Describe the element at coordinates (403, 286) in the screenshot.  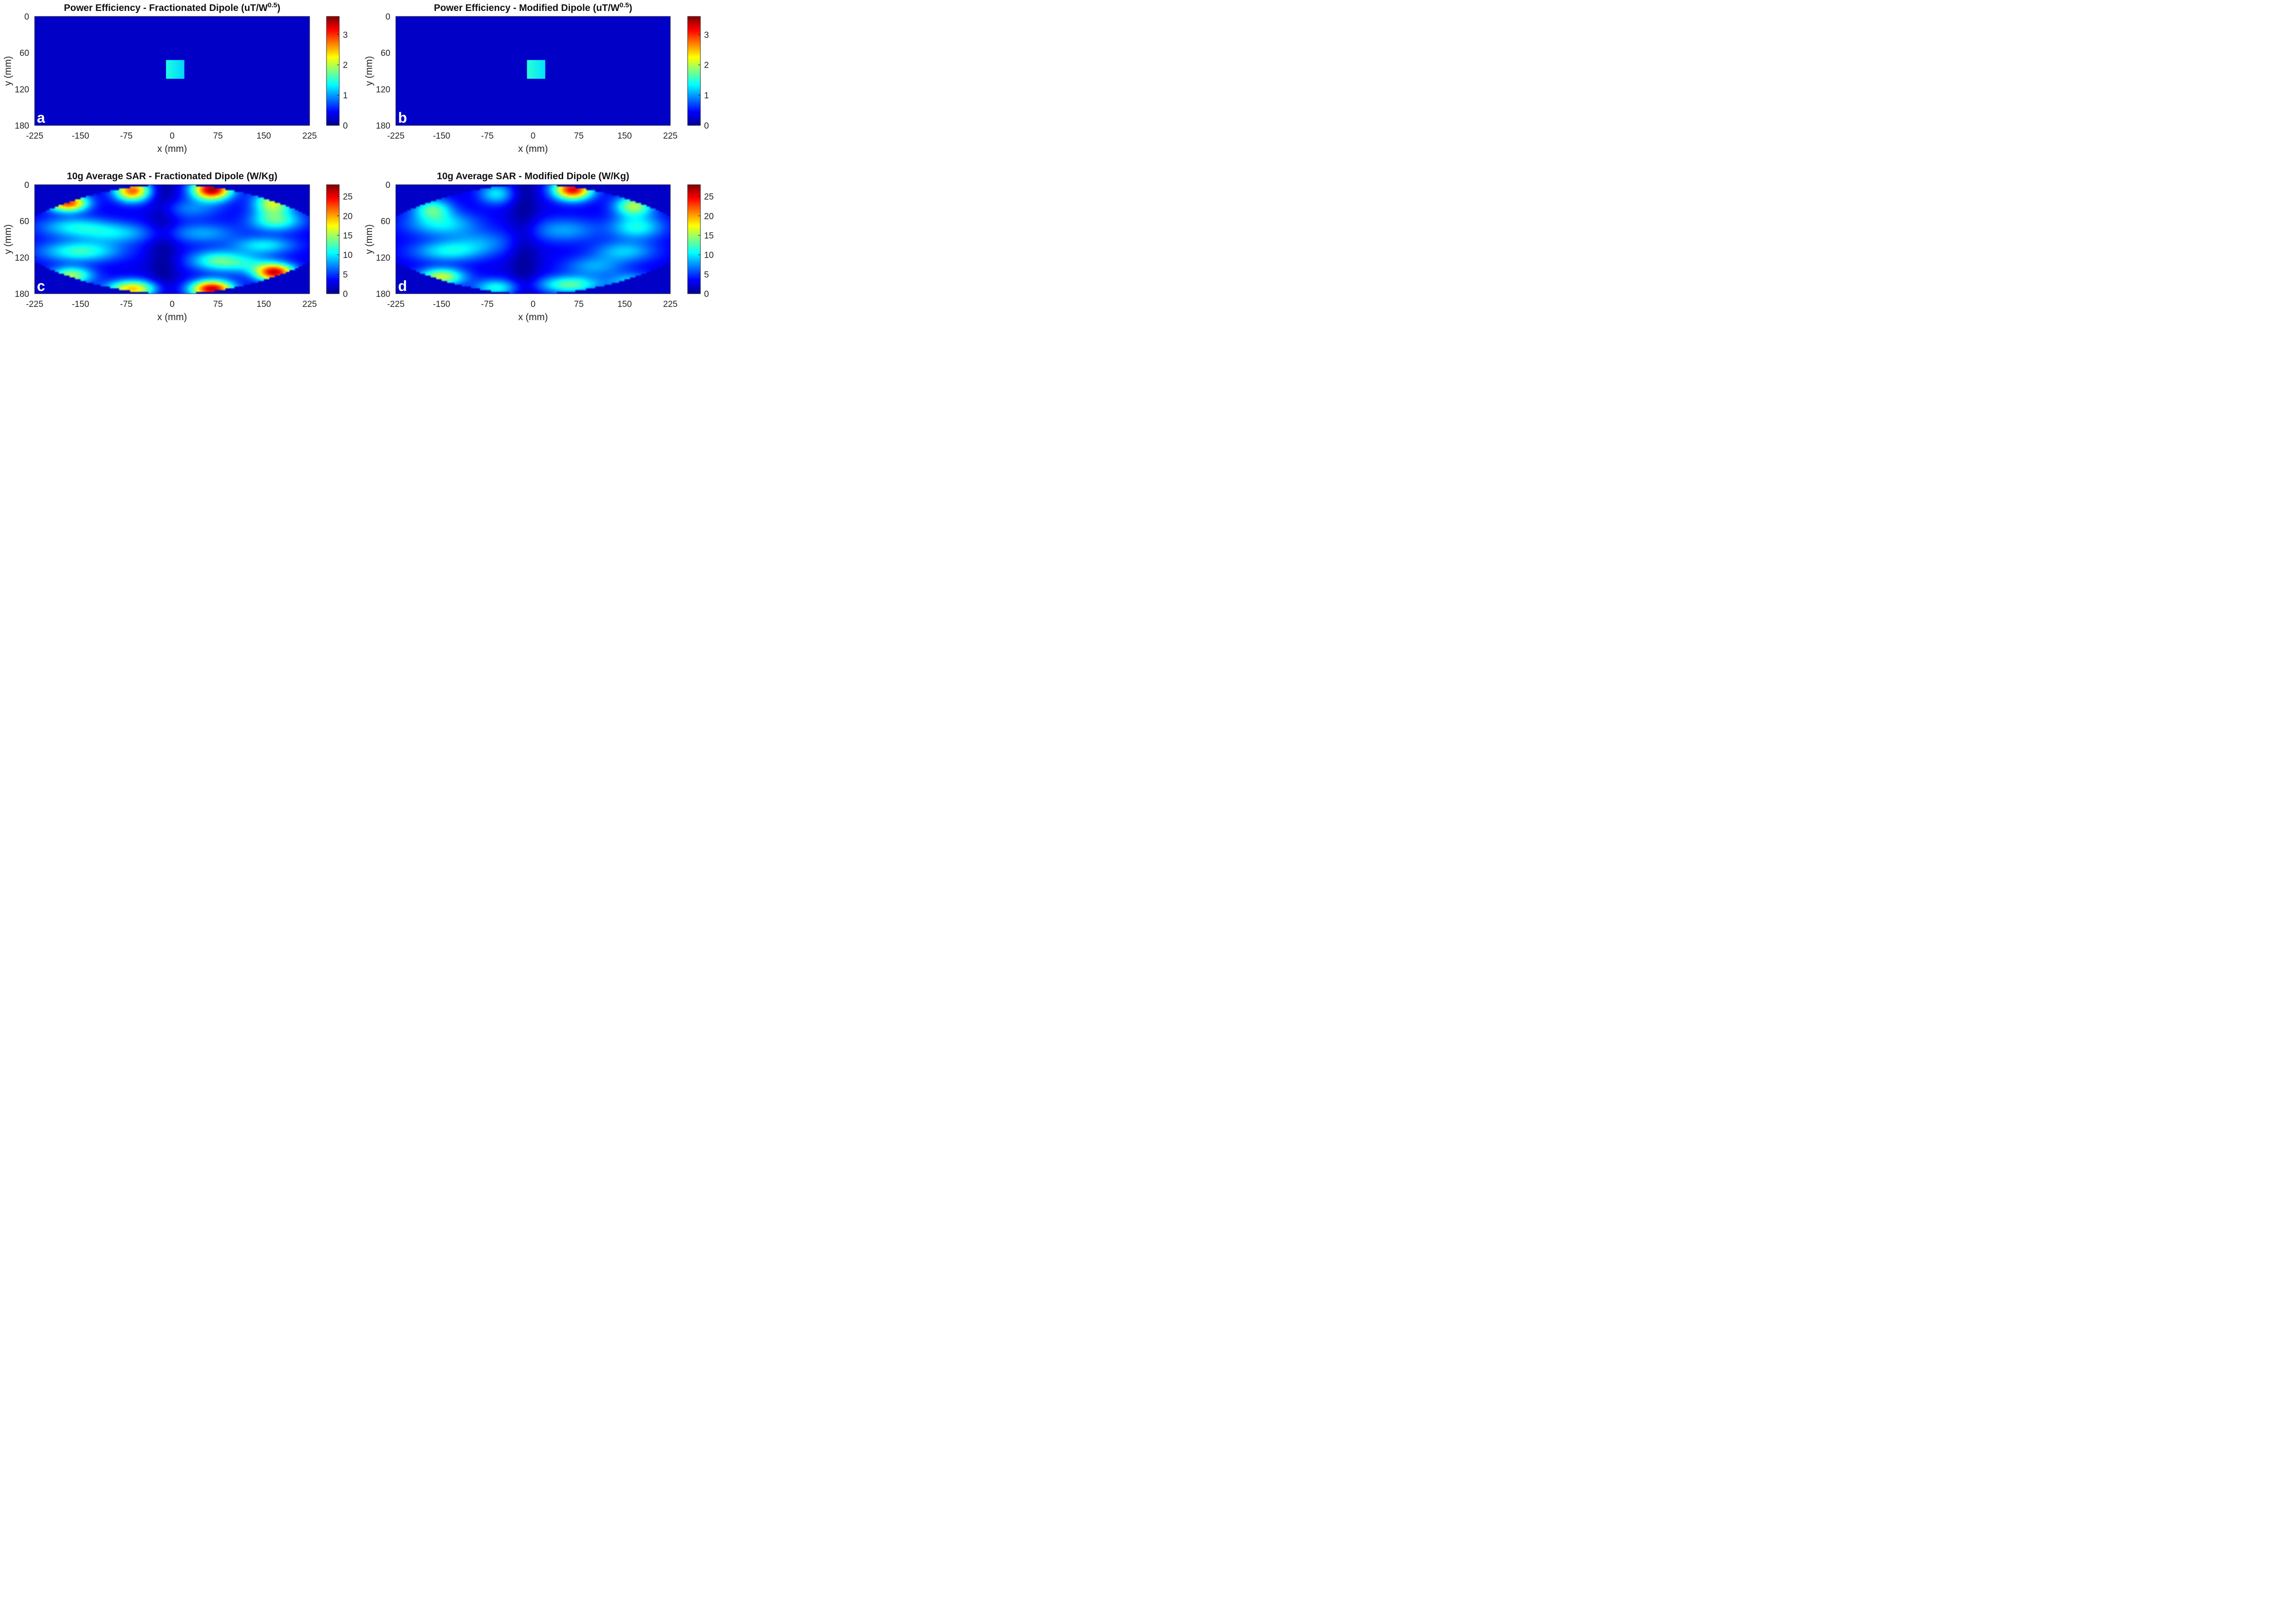
I see `panel-letter: d` at that location.